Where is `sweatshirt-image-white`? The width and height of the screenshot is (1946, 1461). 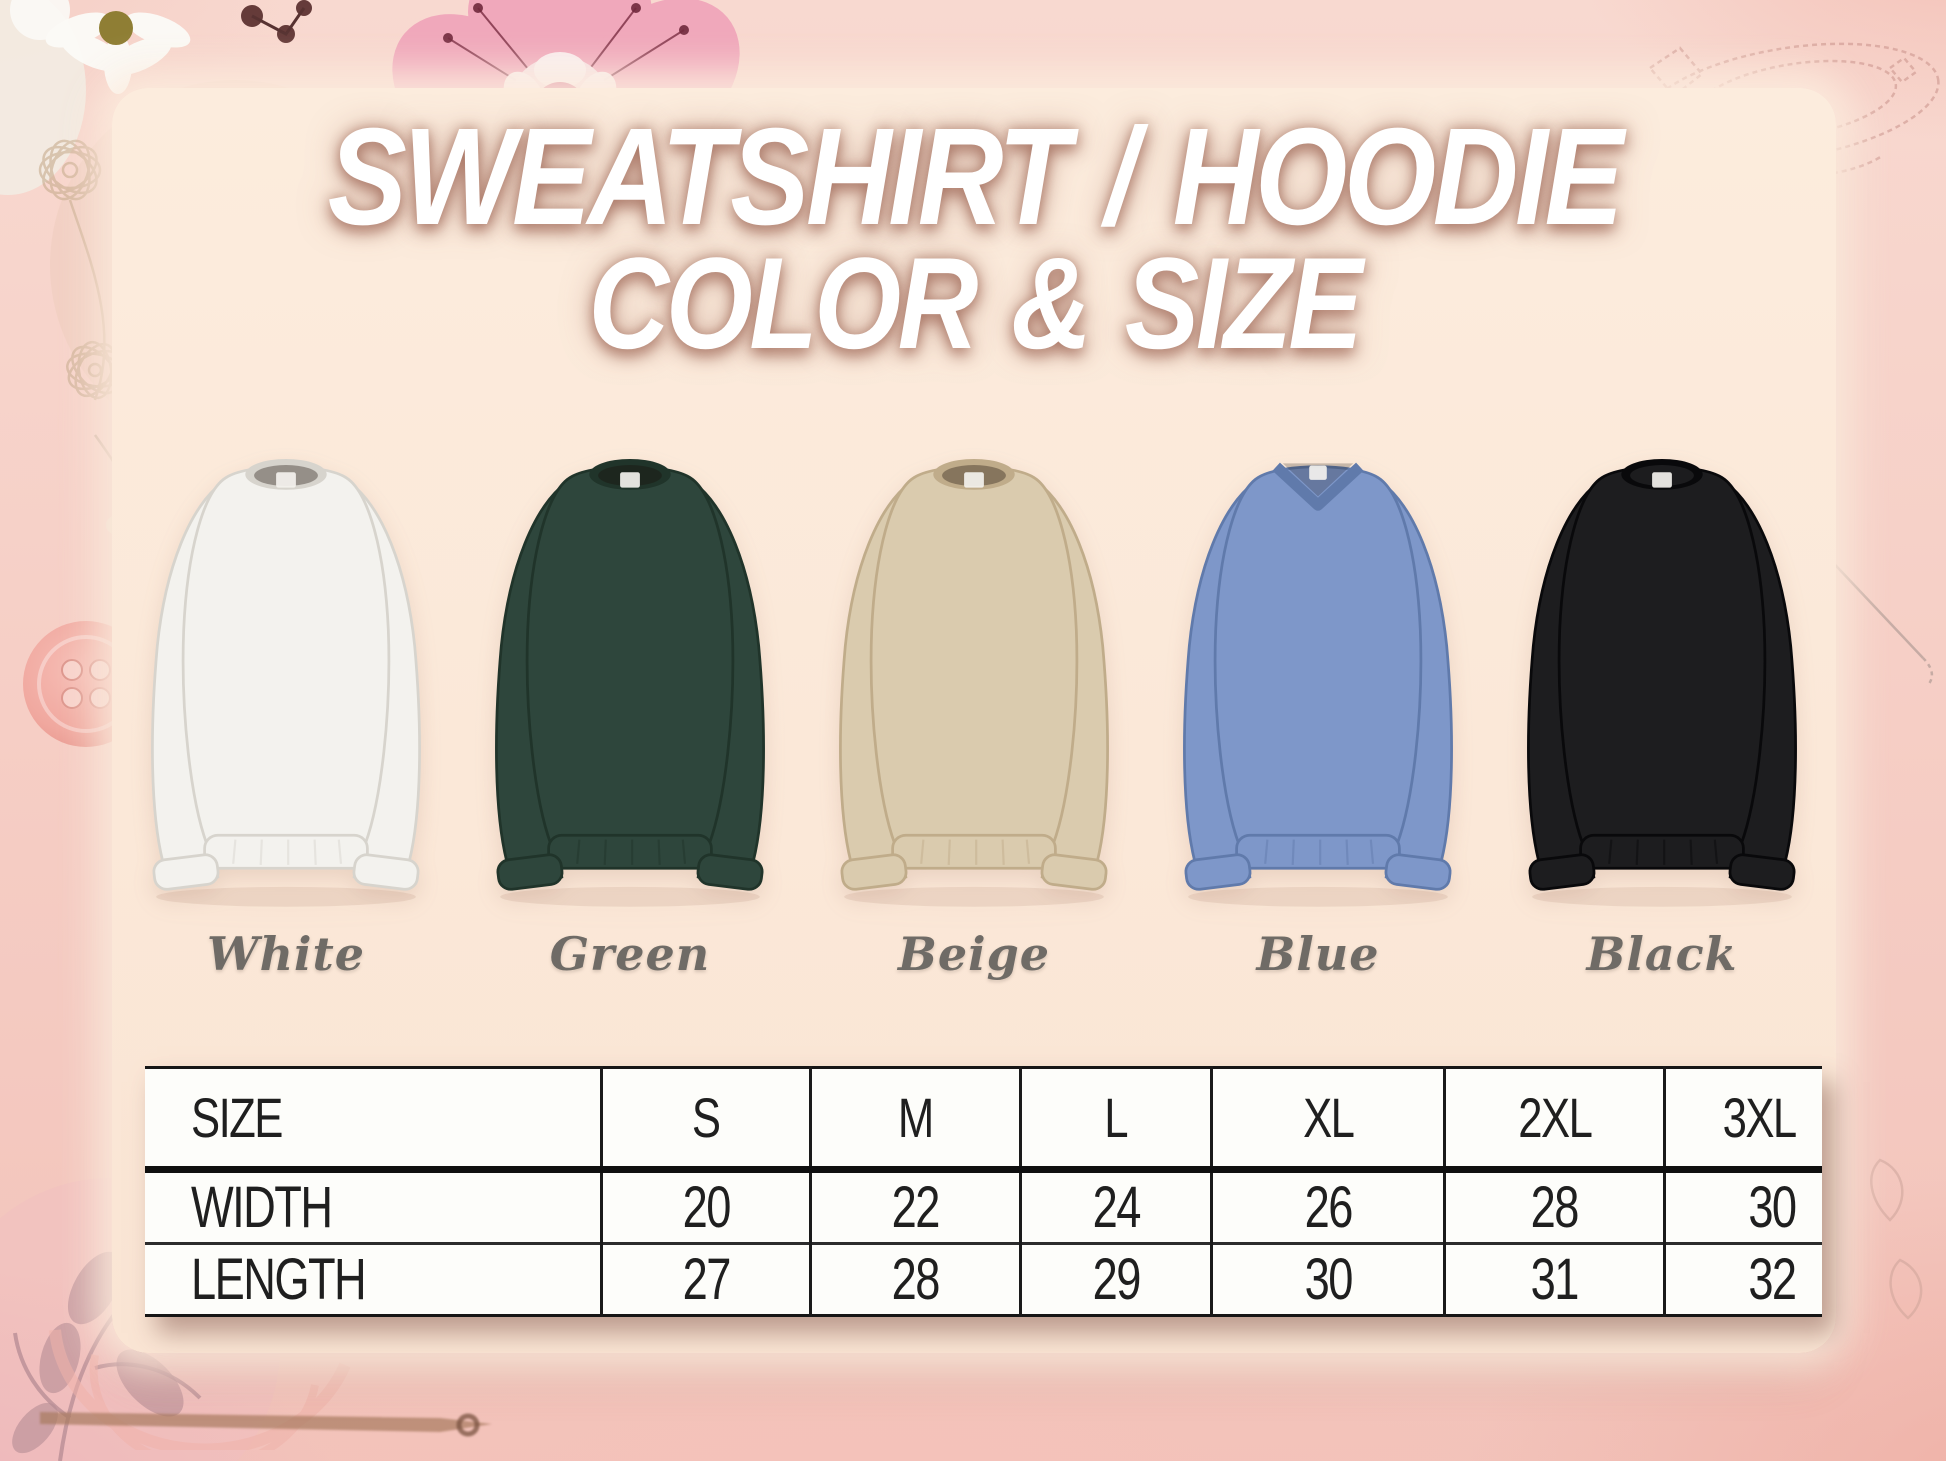
sweatshirt-image-white is located at coordinates (286, 683).